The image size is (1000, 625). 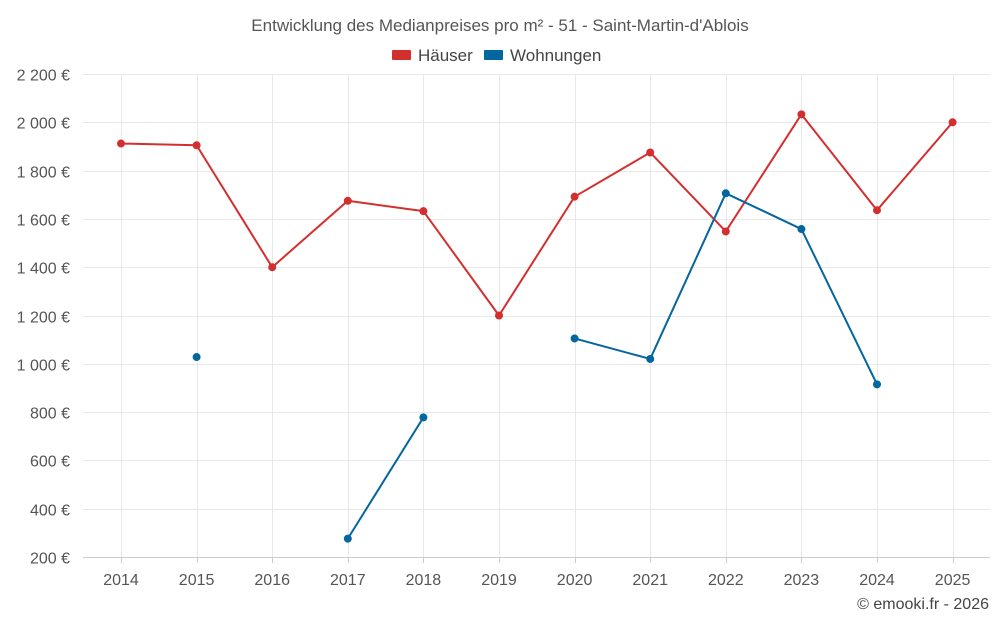 I want to click on y-tick-label: 1 000 €, so click(x=43, y=366).